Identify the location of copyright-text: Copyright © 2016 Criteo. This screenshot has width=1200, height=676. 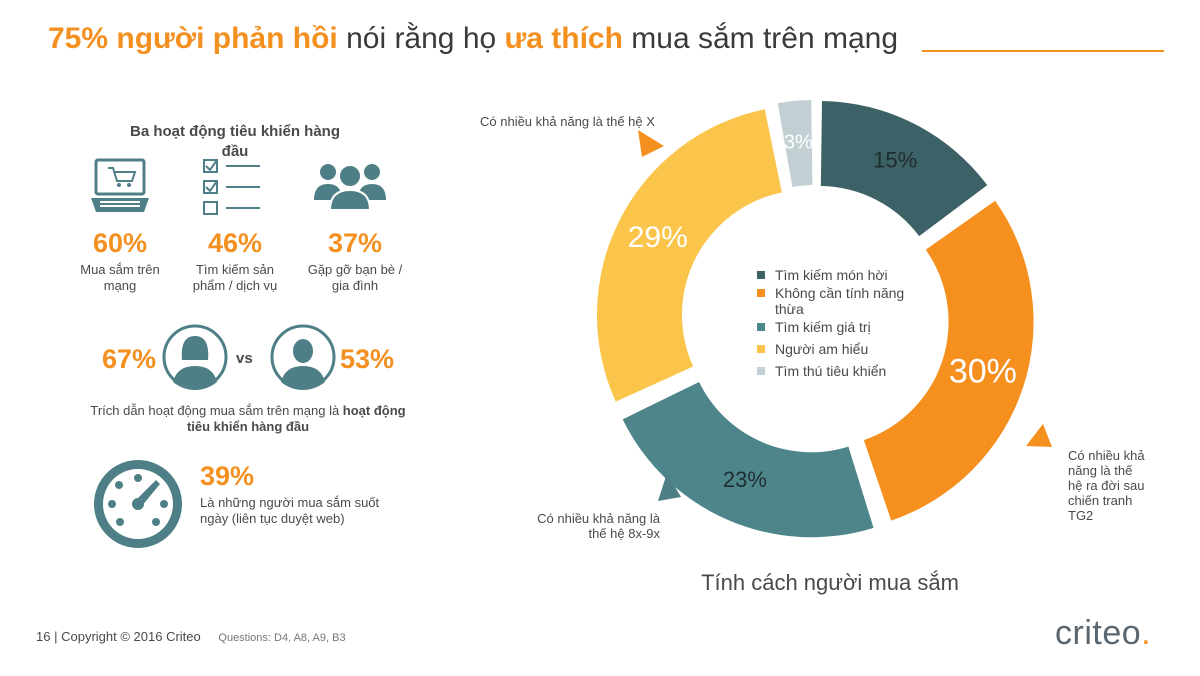
(131, 636).